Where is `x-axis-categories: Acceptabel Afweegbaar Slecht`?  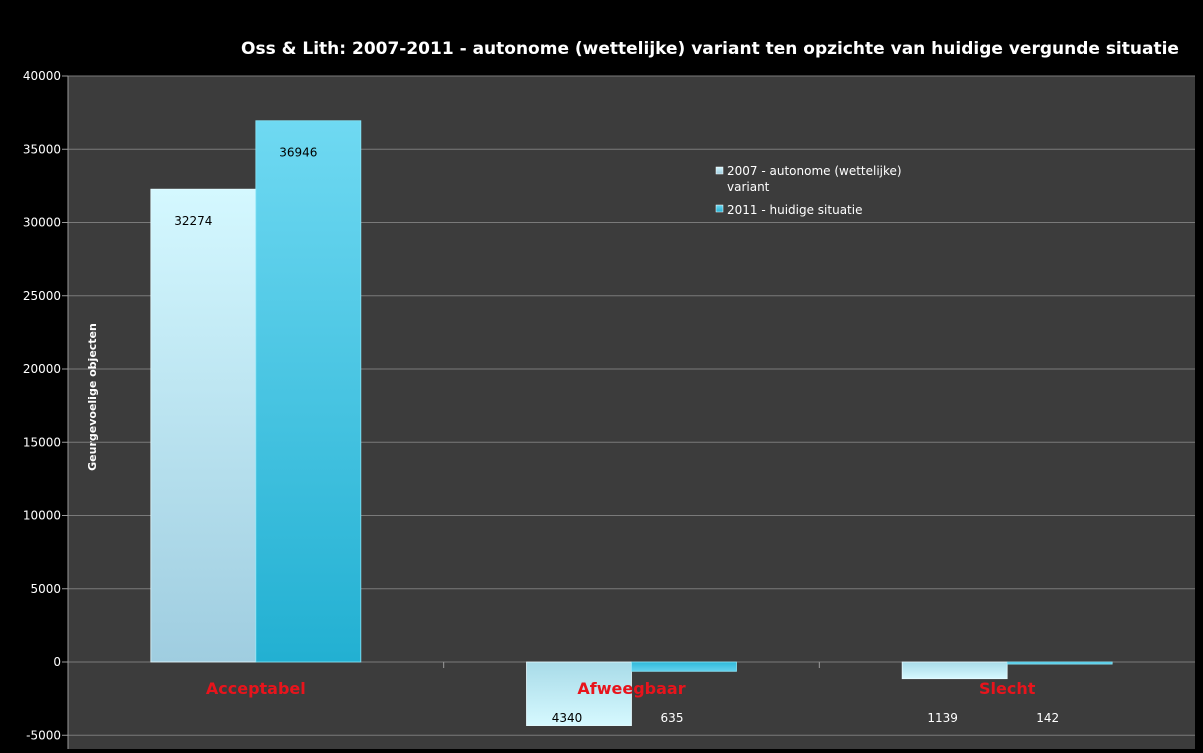 x-axis-categories: Acceptabel Afweegbaar Slecht is located at coordinates (621, 688).